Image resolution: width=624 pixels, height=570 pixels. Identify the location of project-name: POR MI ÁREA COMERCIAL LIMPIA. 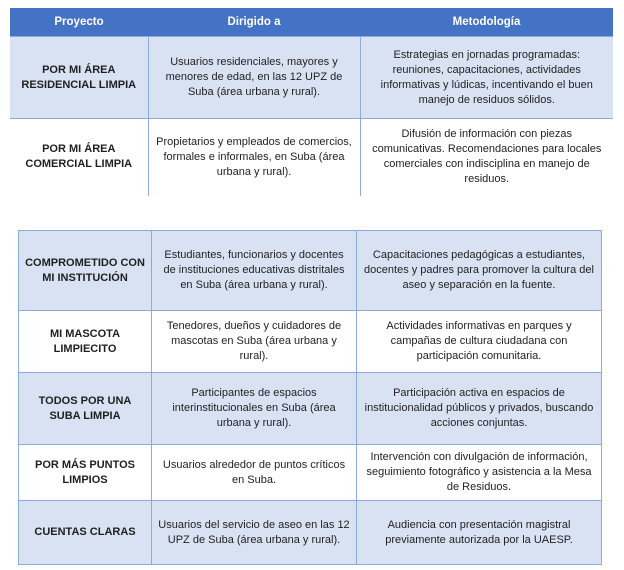
(79, 157).